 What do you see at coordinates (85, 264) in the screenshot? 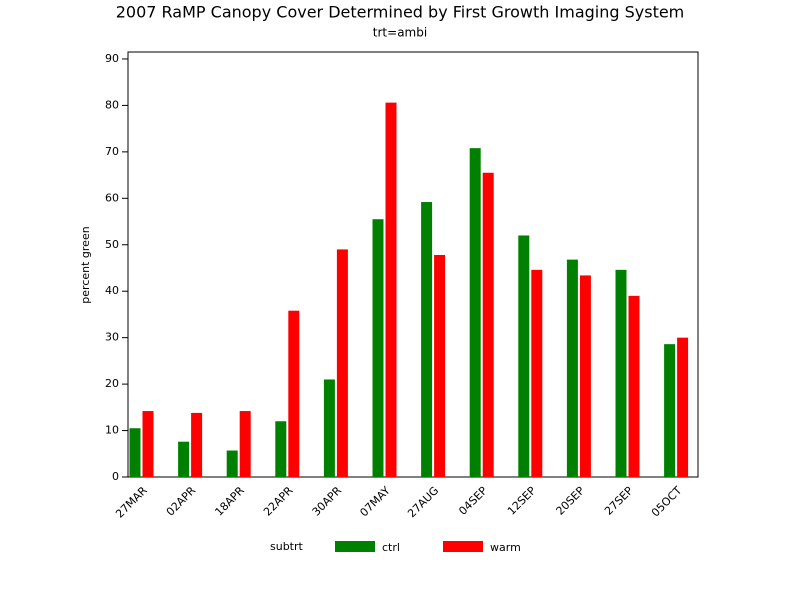
I see `y-axis-label: percent green` at bounding box center [85, 264].